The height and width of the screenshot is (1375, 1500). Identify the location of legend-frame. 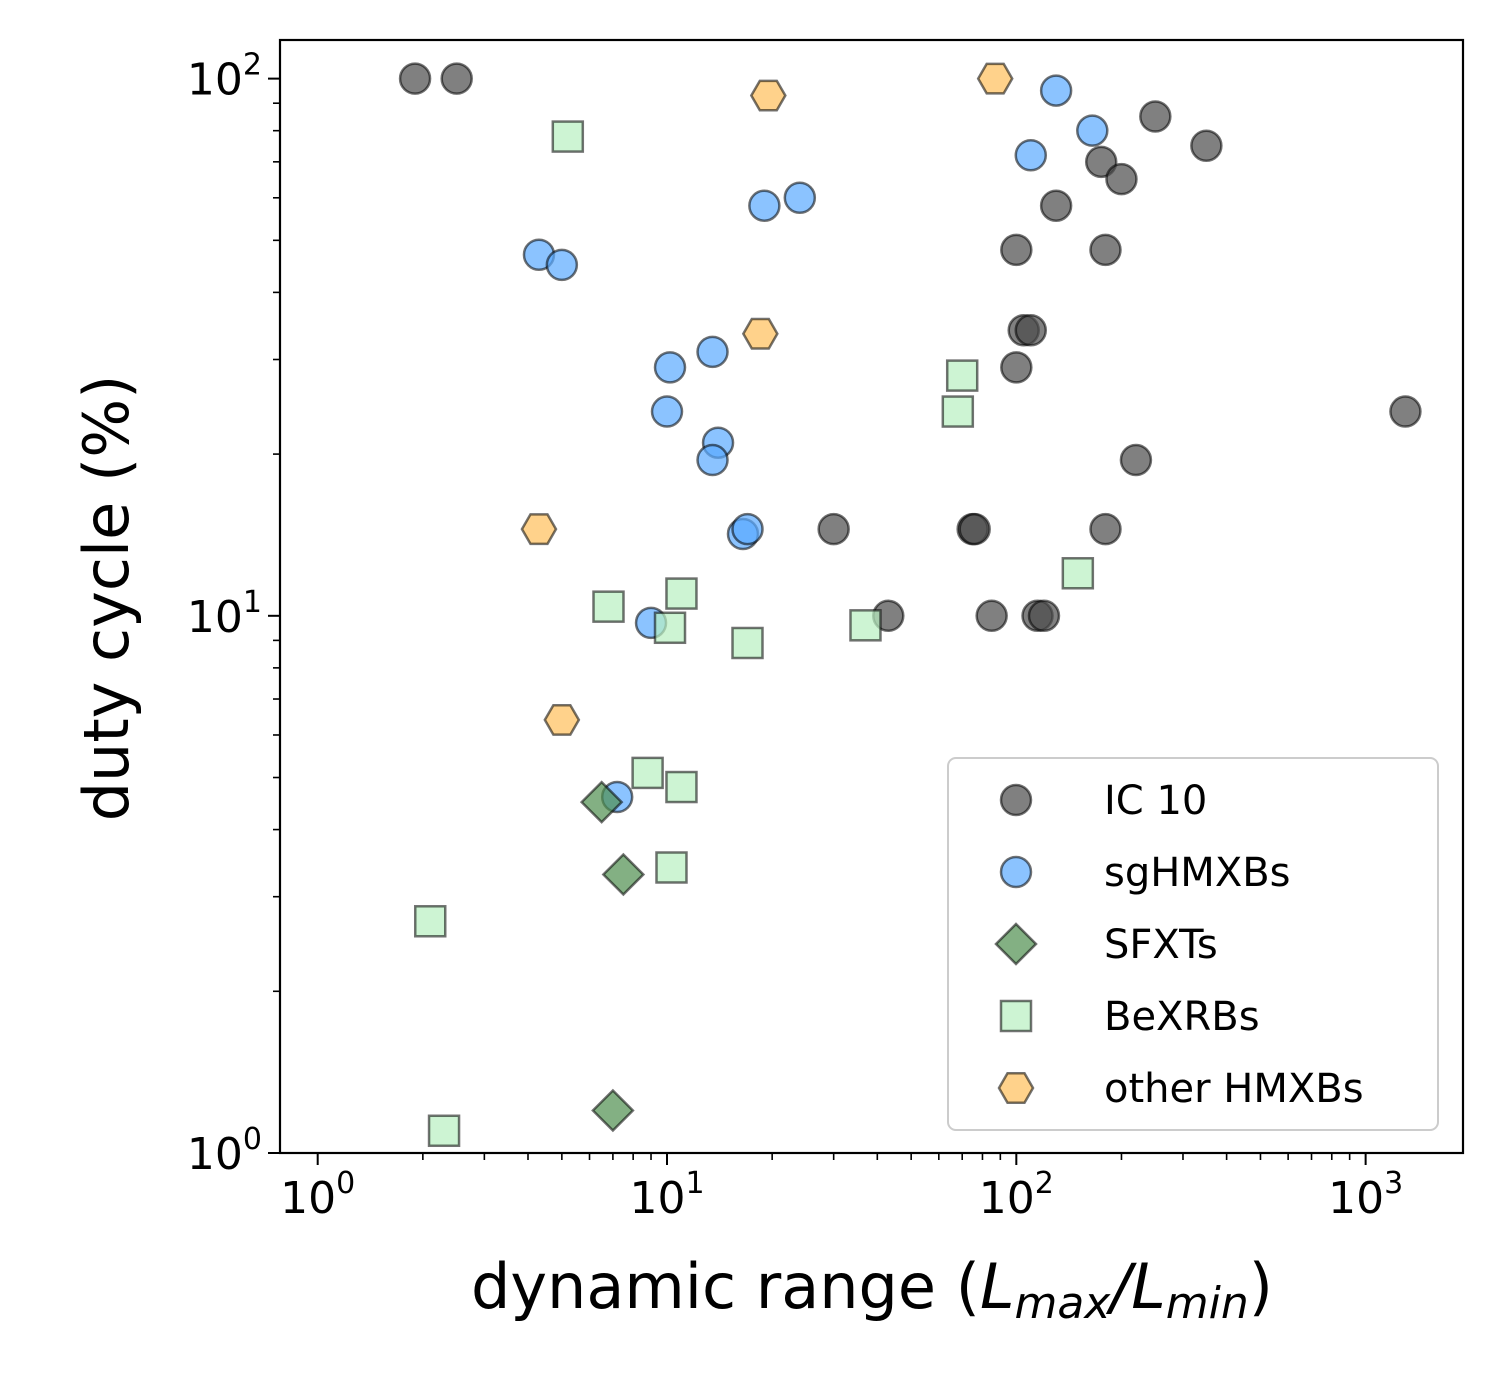
(1193, 944).